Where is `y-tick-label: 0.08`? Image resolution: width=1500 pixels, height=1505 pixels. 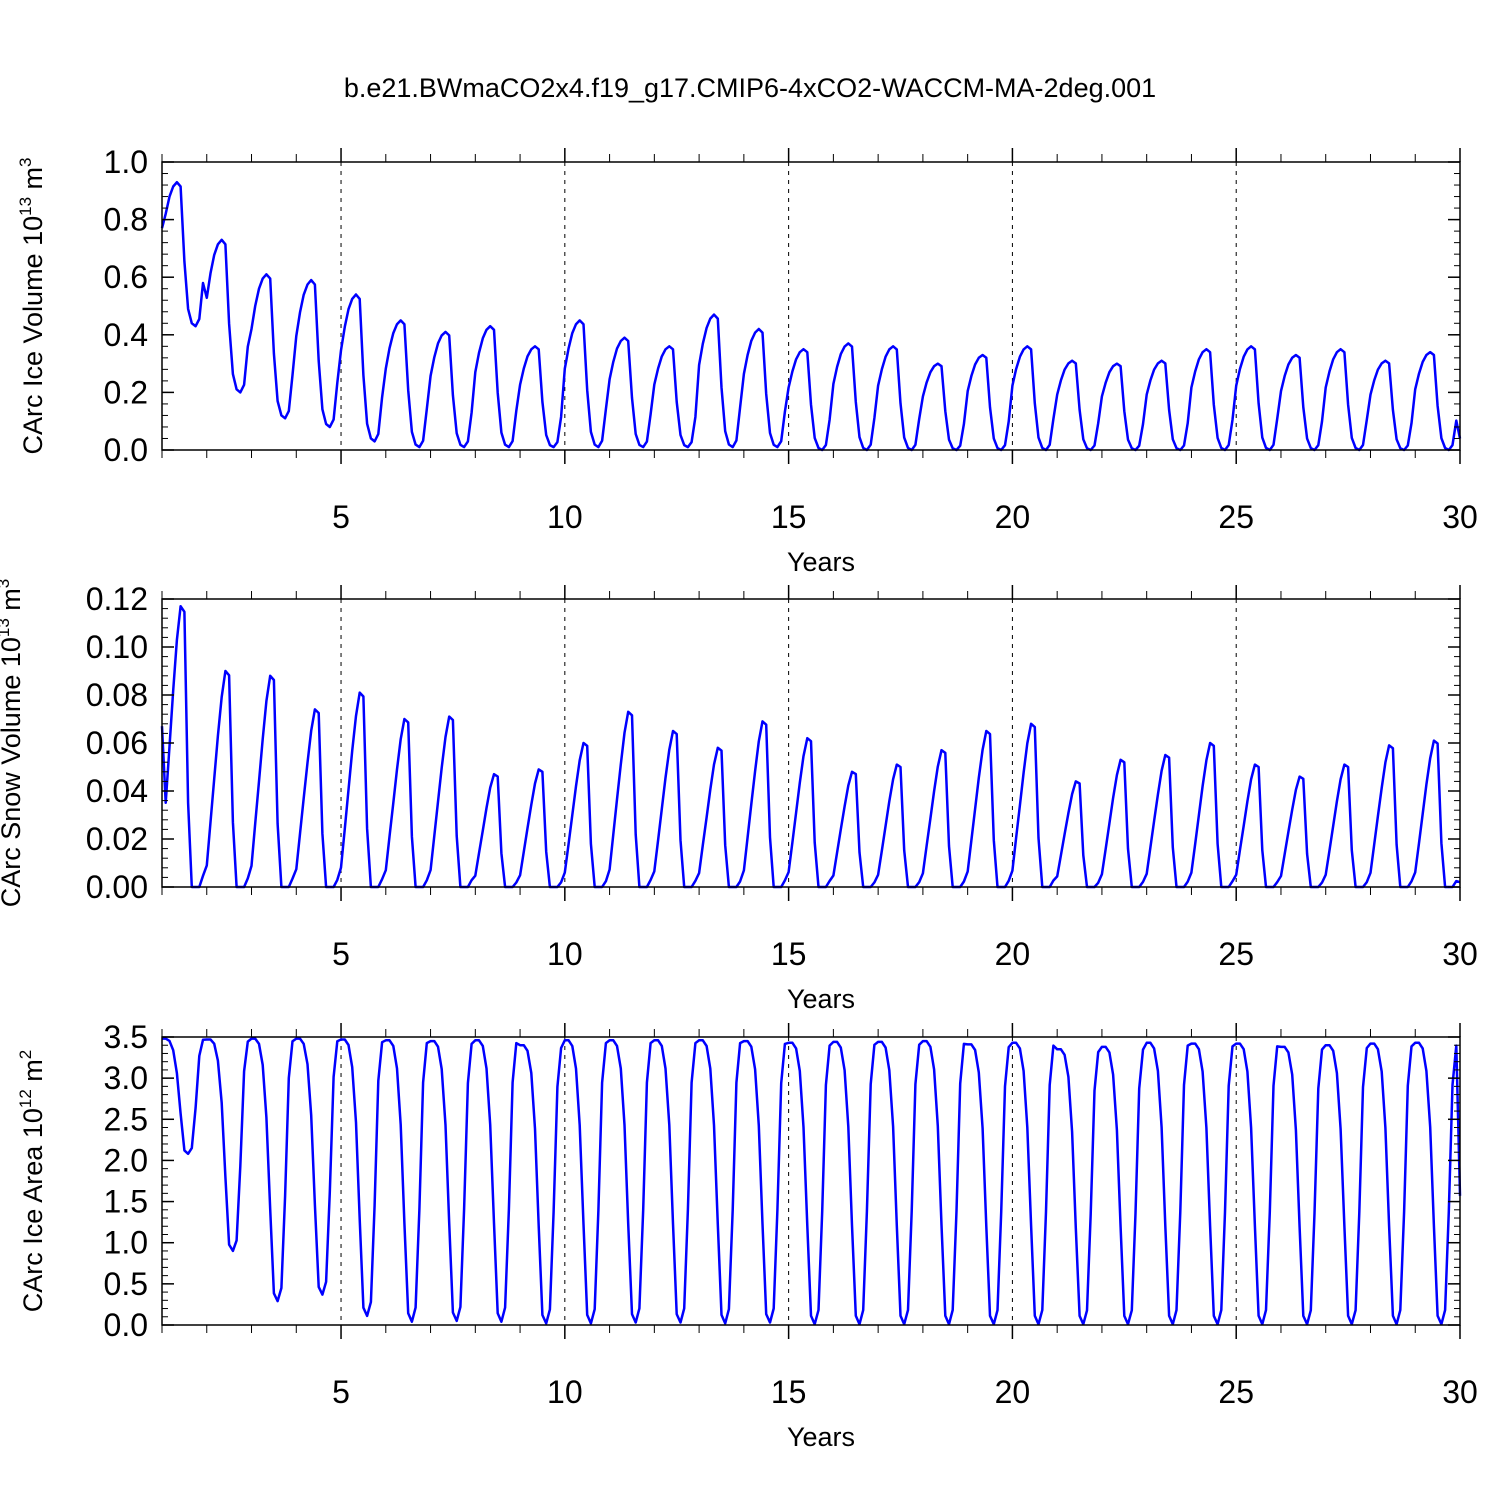
y-tick-label: 0.08 is located at coordinates (117, 695).